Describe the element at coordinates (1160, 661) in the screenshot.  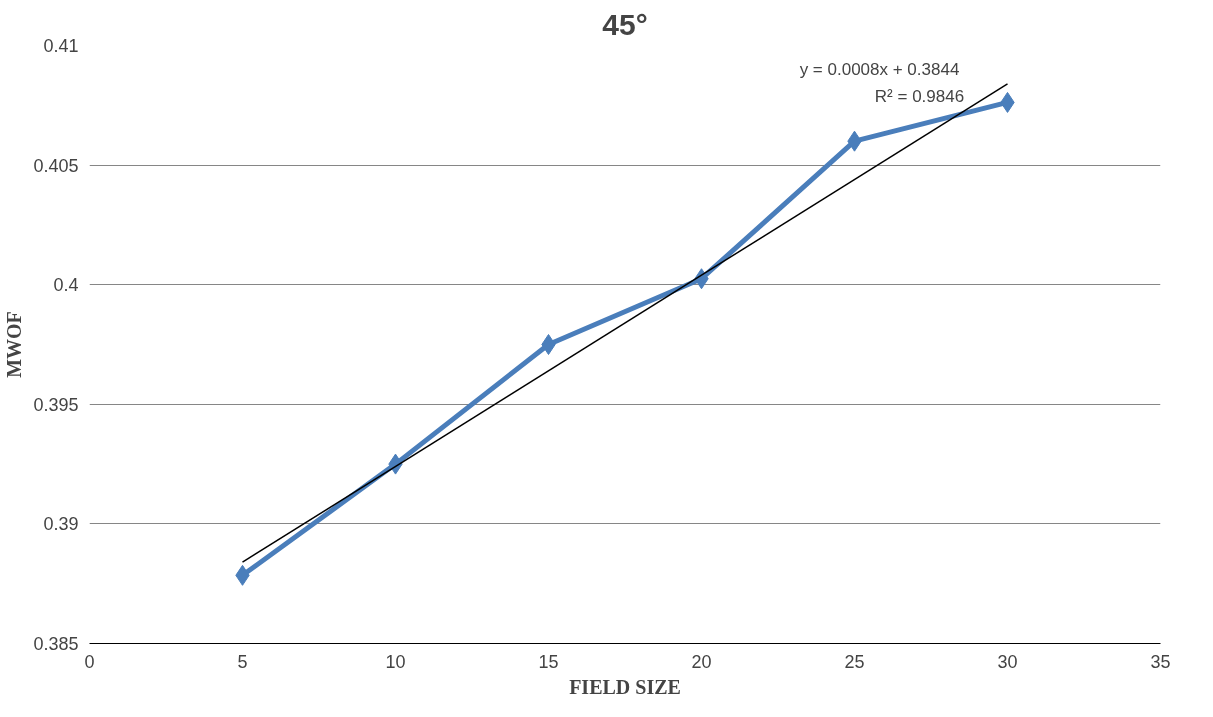
I see `x-tick-label: 35` at that location.